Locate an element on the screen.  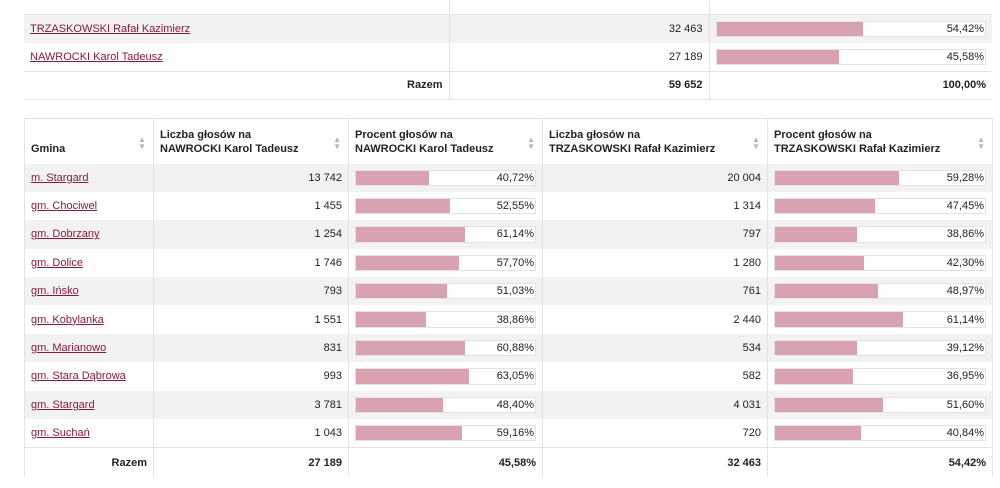
header-votes-nawrocki: Liczba głosów na NAWROCKI Karol Tadeusz ▲ ▼ is located at coordinates (251, 141).